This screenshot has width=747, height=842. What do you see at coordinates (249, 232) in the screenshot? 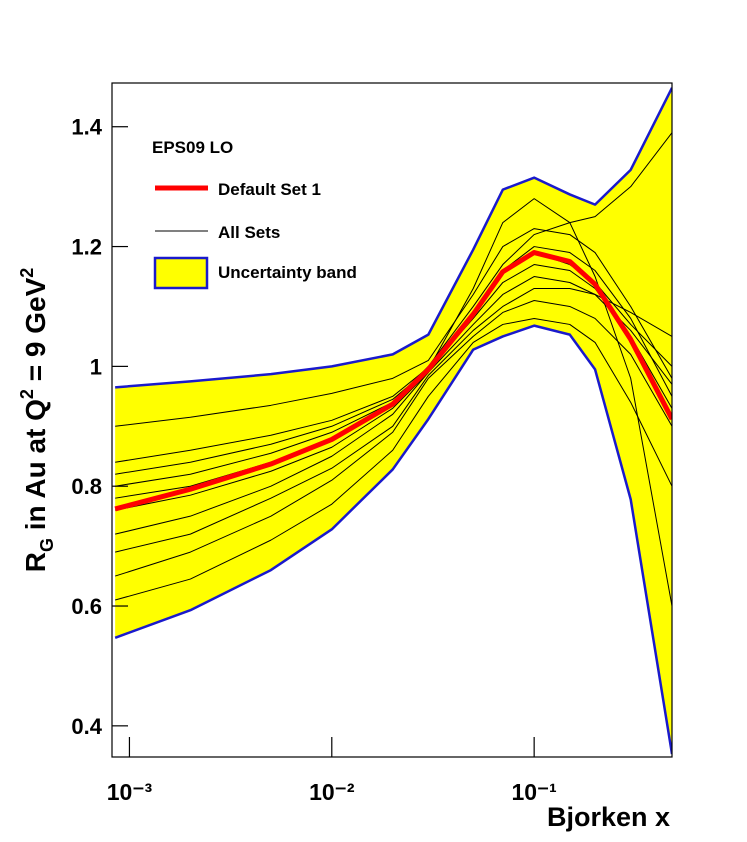
I see `legend-label: All Sets` at bounding box center [249, 232].